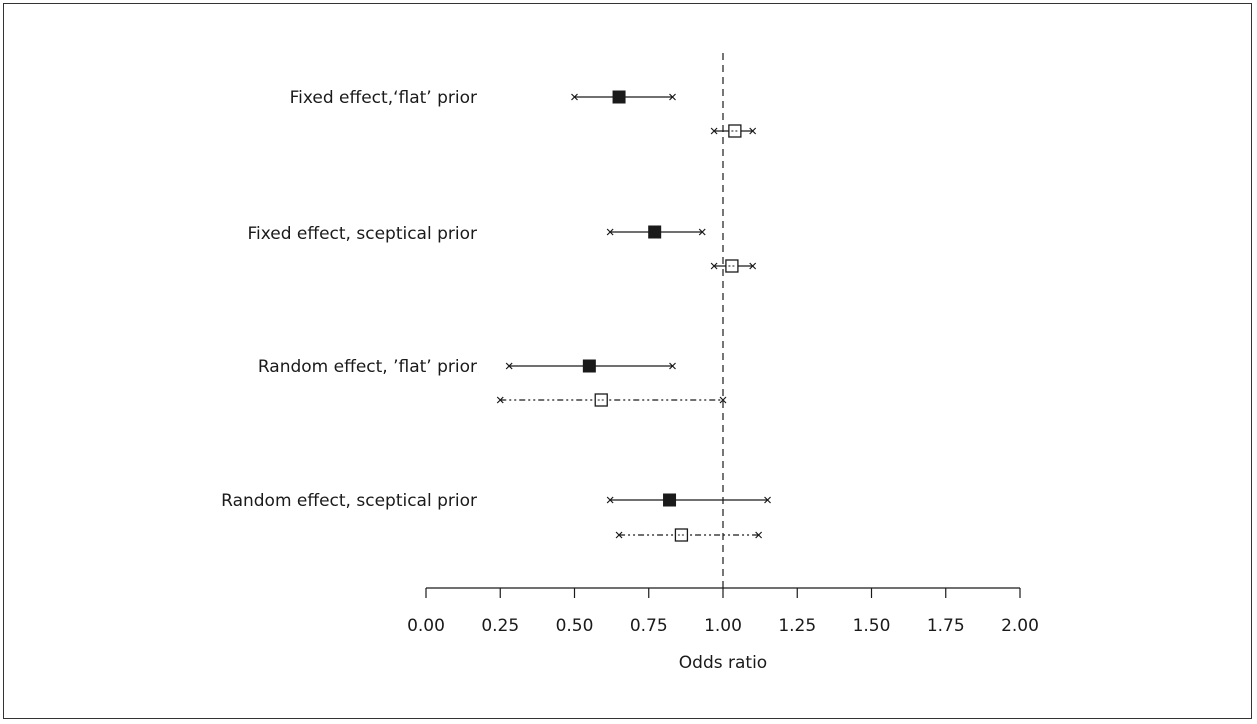 Image resolution: width=1257 pixels, height=724 pixels. Describe the element at coordinates (872, 626) in the screenshot. I see `x-tick-label: 1.50` at that location.